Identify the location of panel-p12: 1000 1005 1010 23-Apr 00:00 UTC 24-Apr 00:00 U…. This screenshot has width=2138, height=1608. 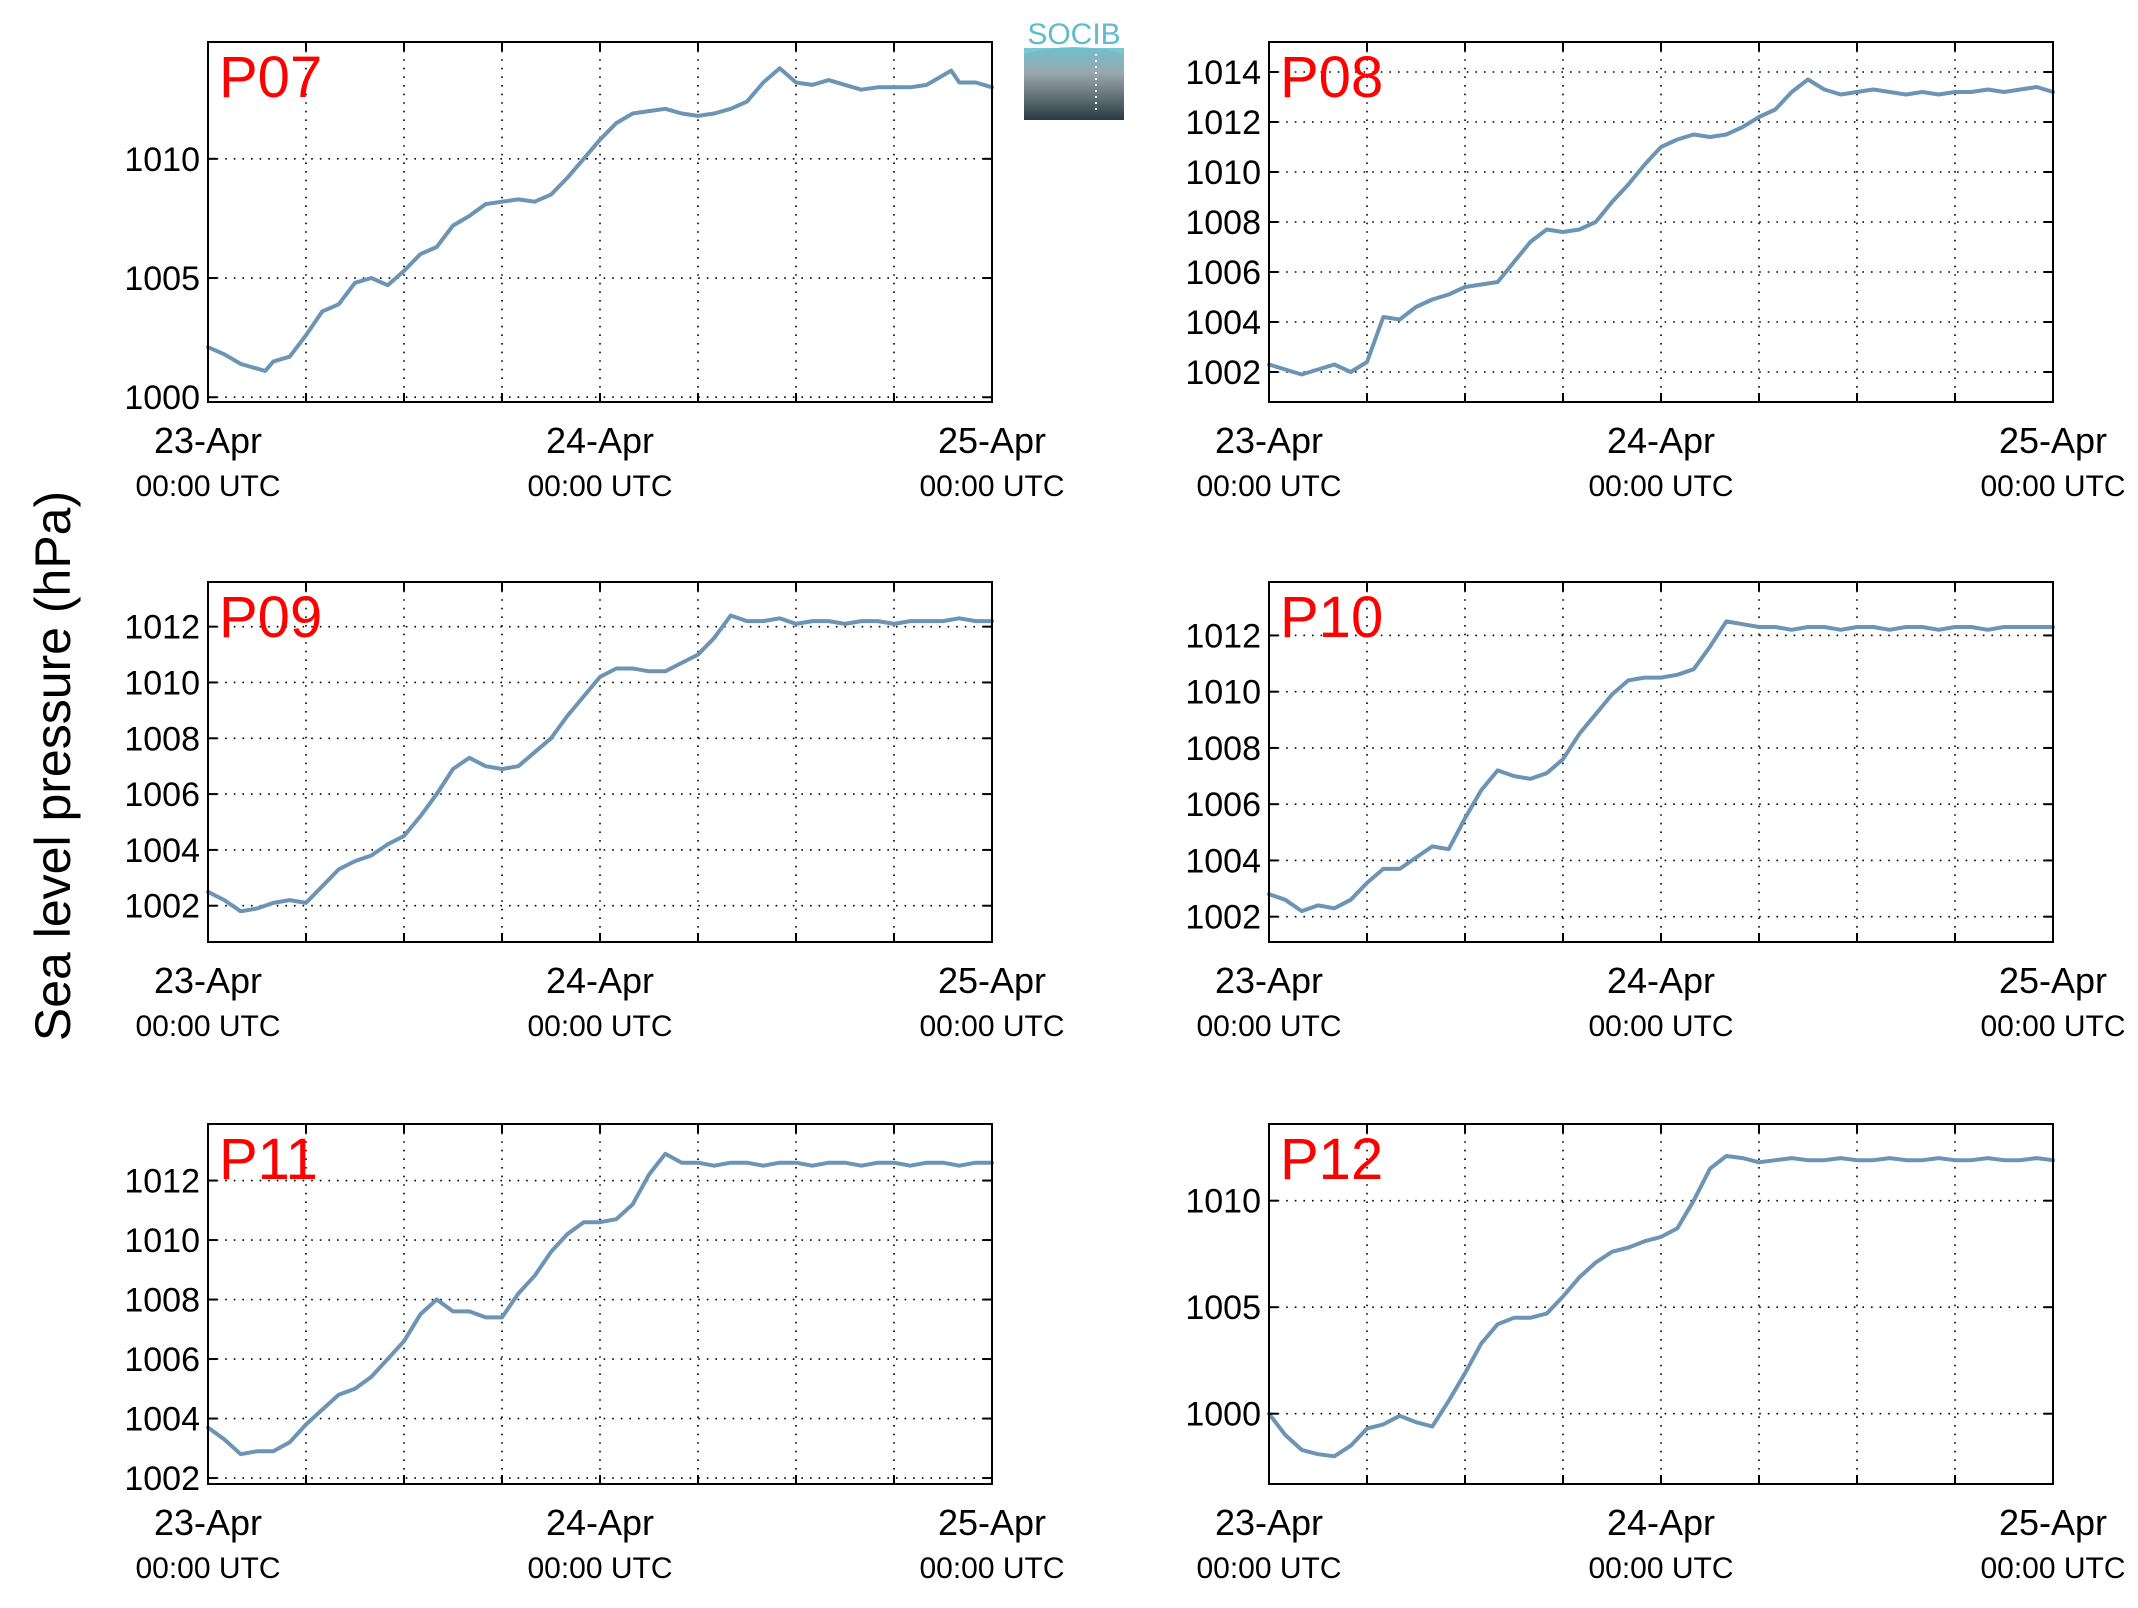
(1655, 1354).